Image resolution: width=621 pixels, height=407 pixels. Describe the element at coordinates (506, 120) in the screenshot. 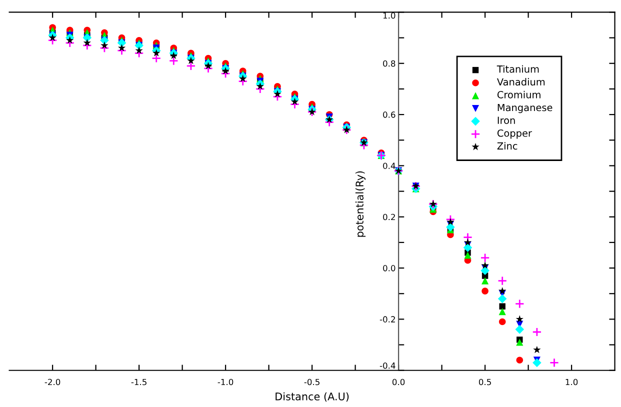

I see `legend-label: Iron` at that location.